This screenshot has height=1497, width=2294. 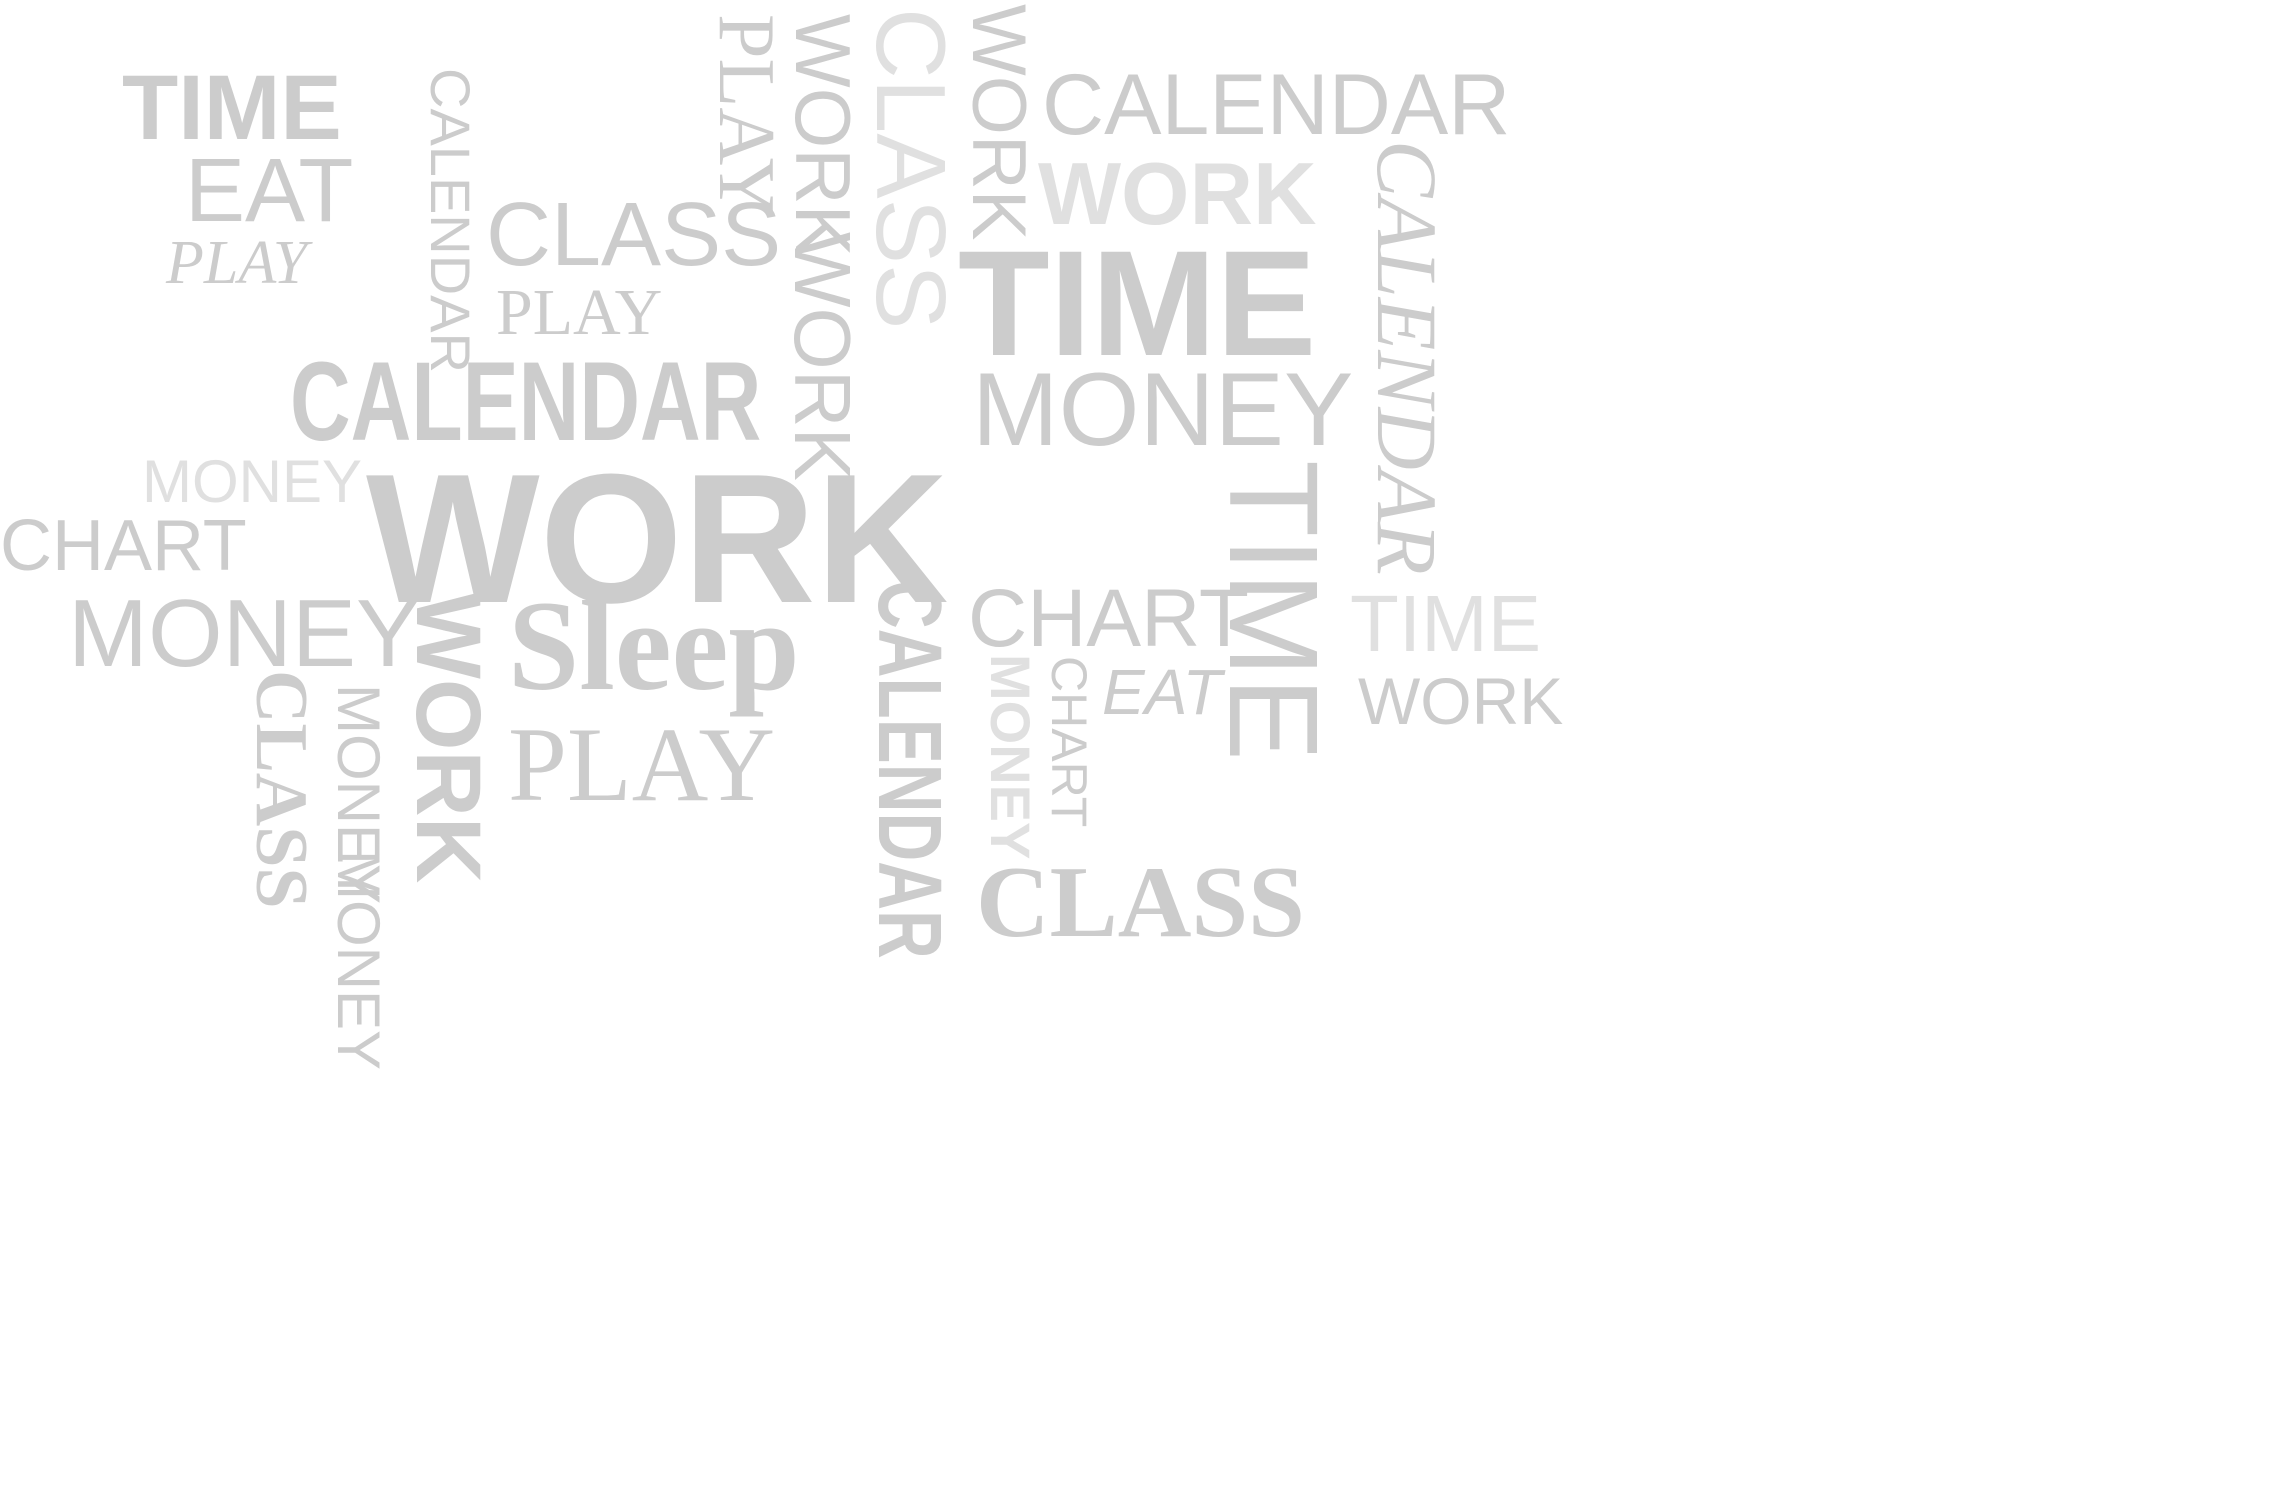 What do you see at coordinates (654, 646) in the screenshot?
I see `word-sleep: Sleep` at bounding box center [654, 646].